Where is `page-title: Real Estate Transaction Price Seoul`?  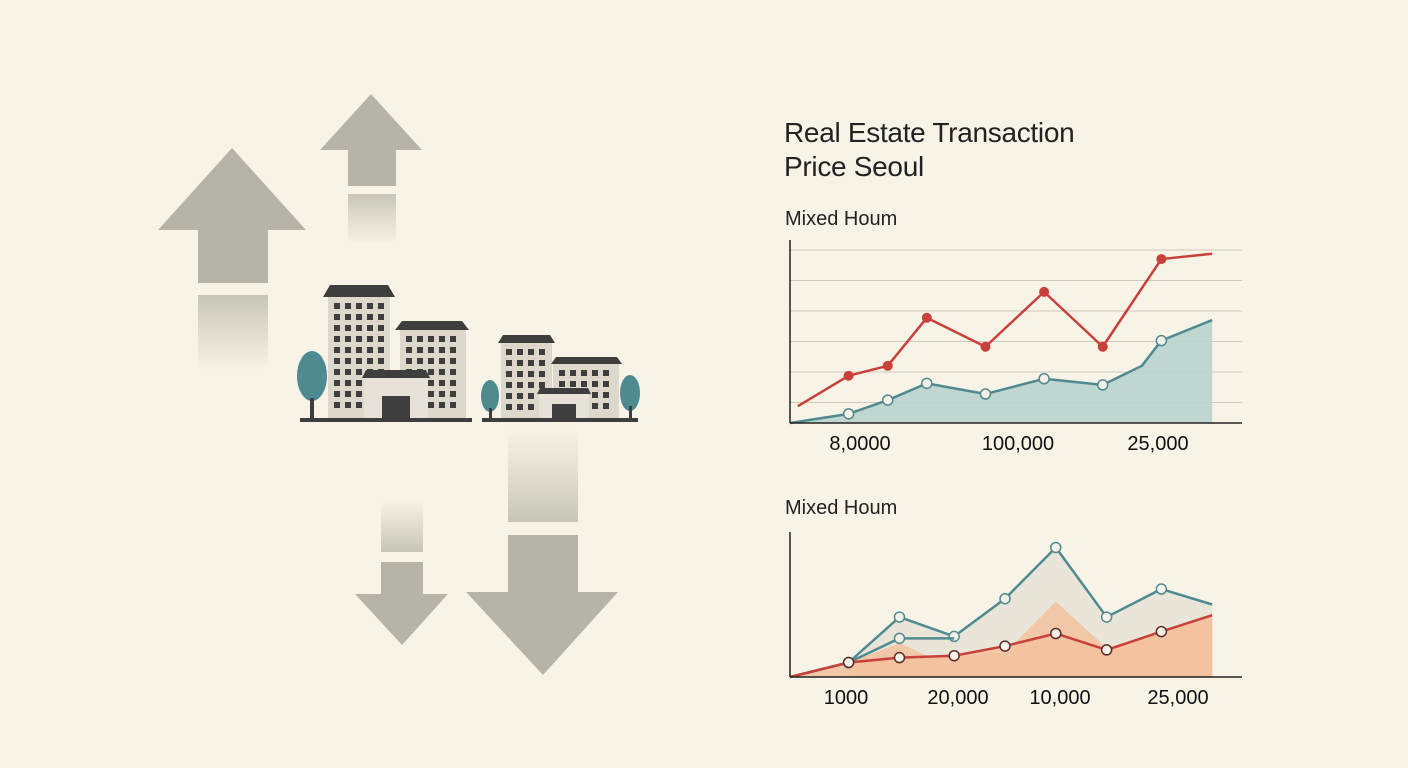 page-title: Real Estate Transaction Price Seoul is located at coordinates (974, 150).